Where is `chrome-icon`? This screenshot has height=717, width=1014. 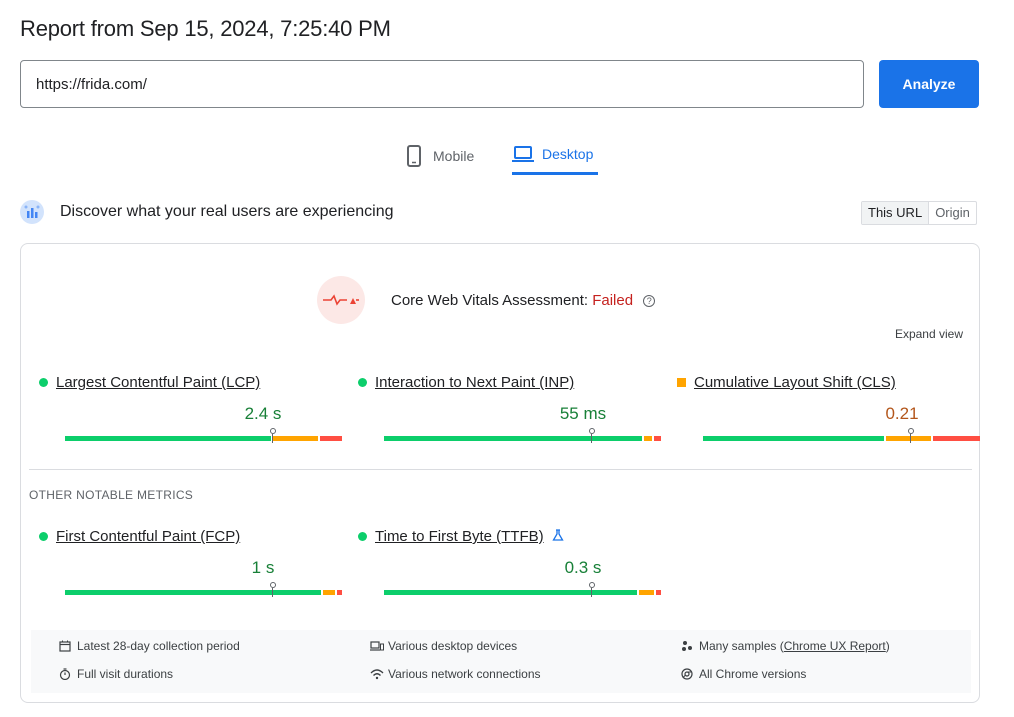
chrome-icon is located at coordinates (687, 674).